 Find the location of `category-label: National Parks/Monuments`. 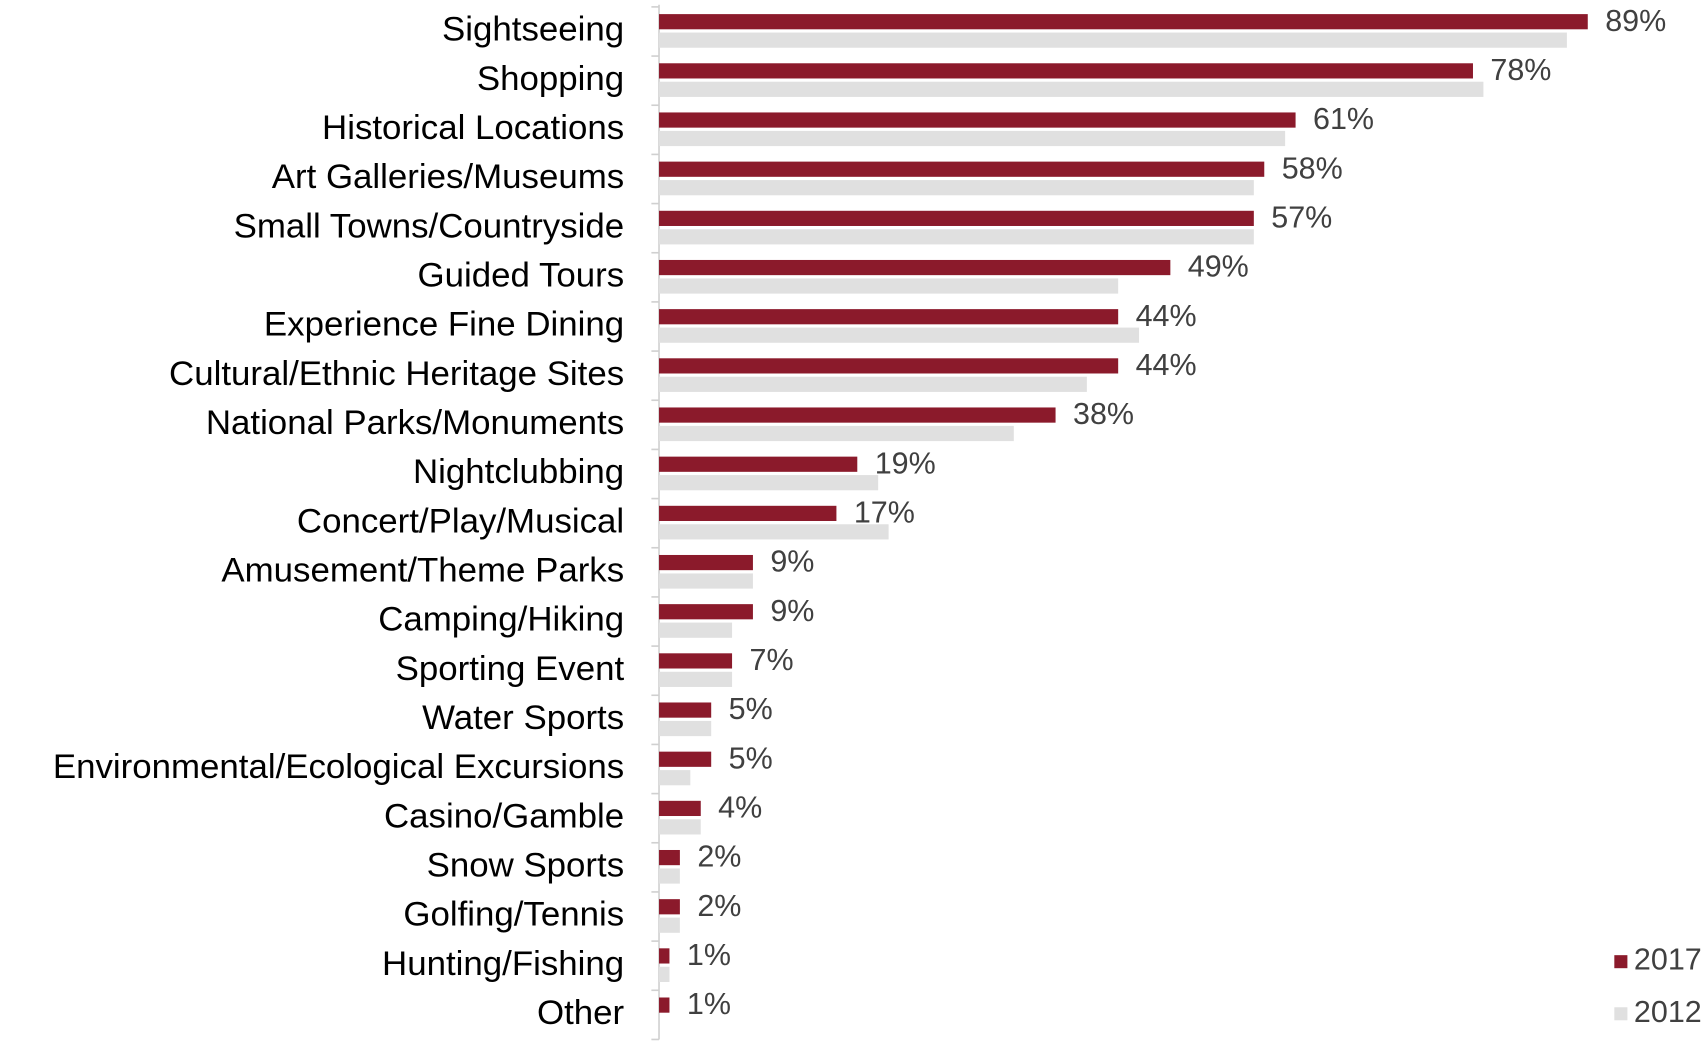

category-label: National Parks/Monuments is located at coordinates (415, 423).